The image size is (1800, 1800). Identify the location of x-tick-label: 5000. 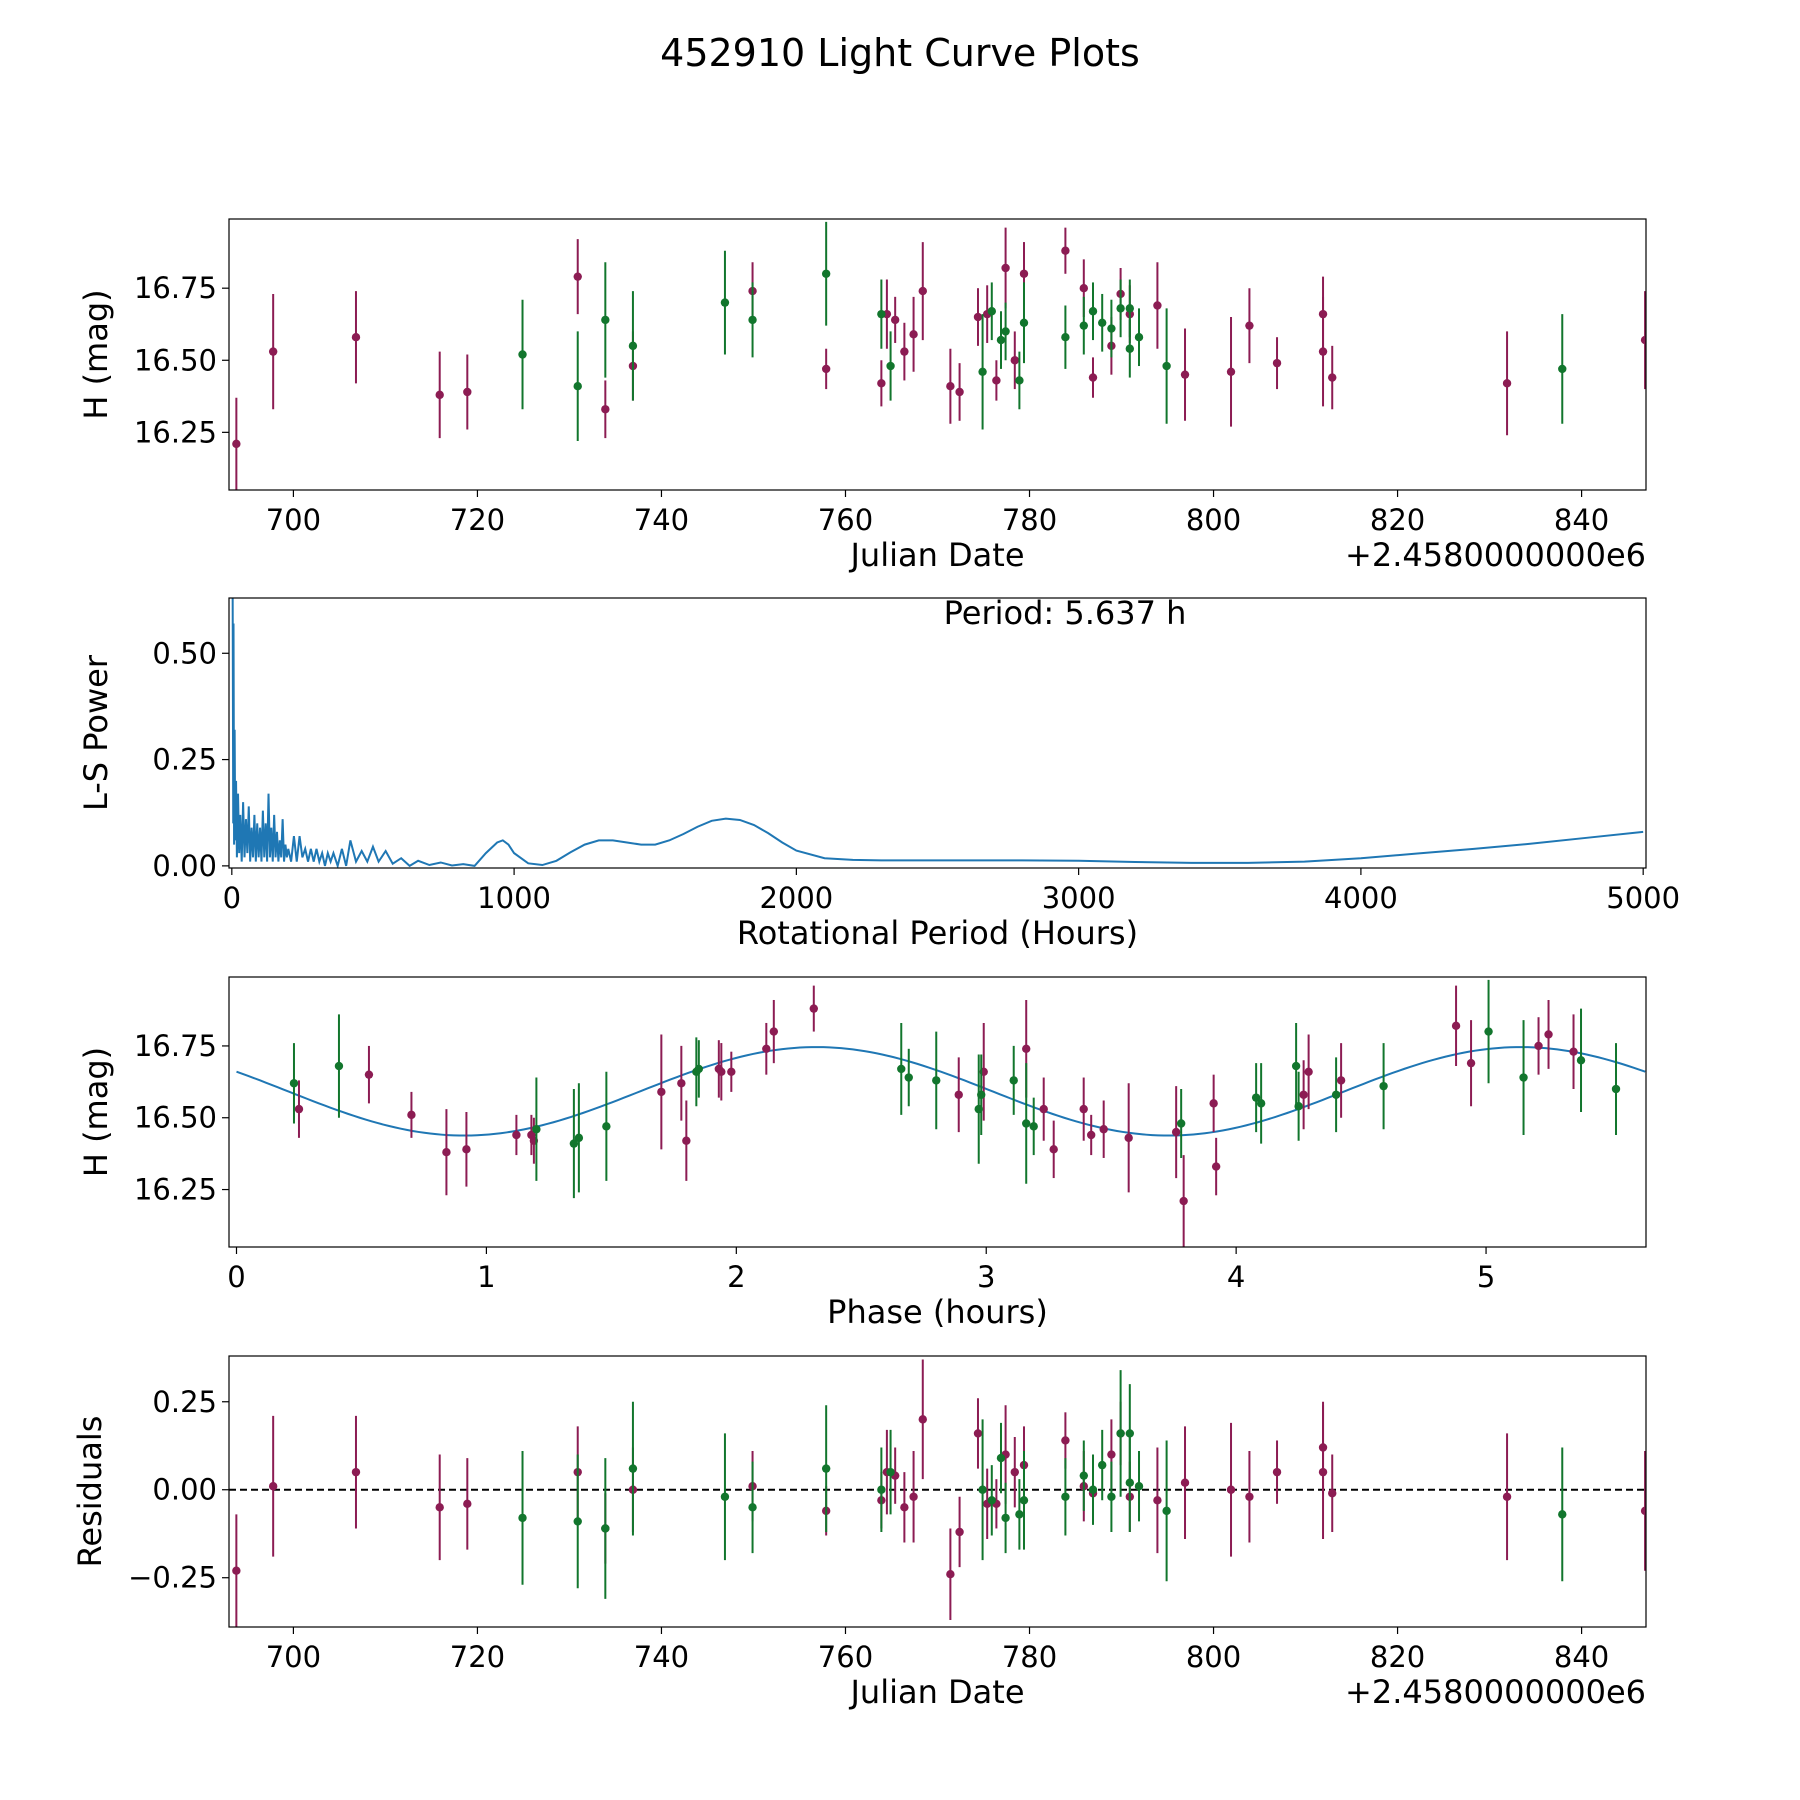
(1643, 898).